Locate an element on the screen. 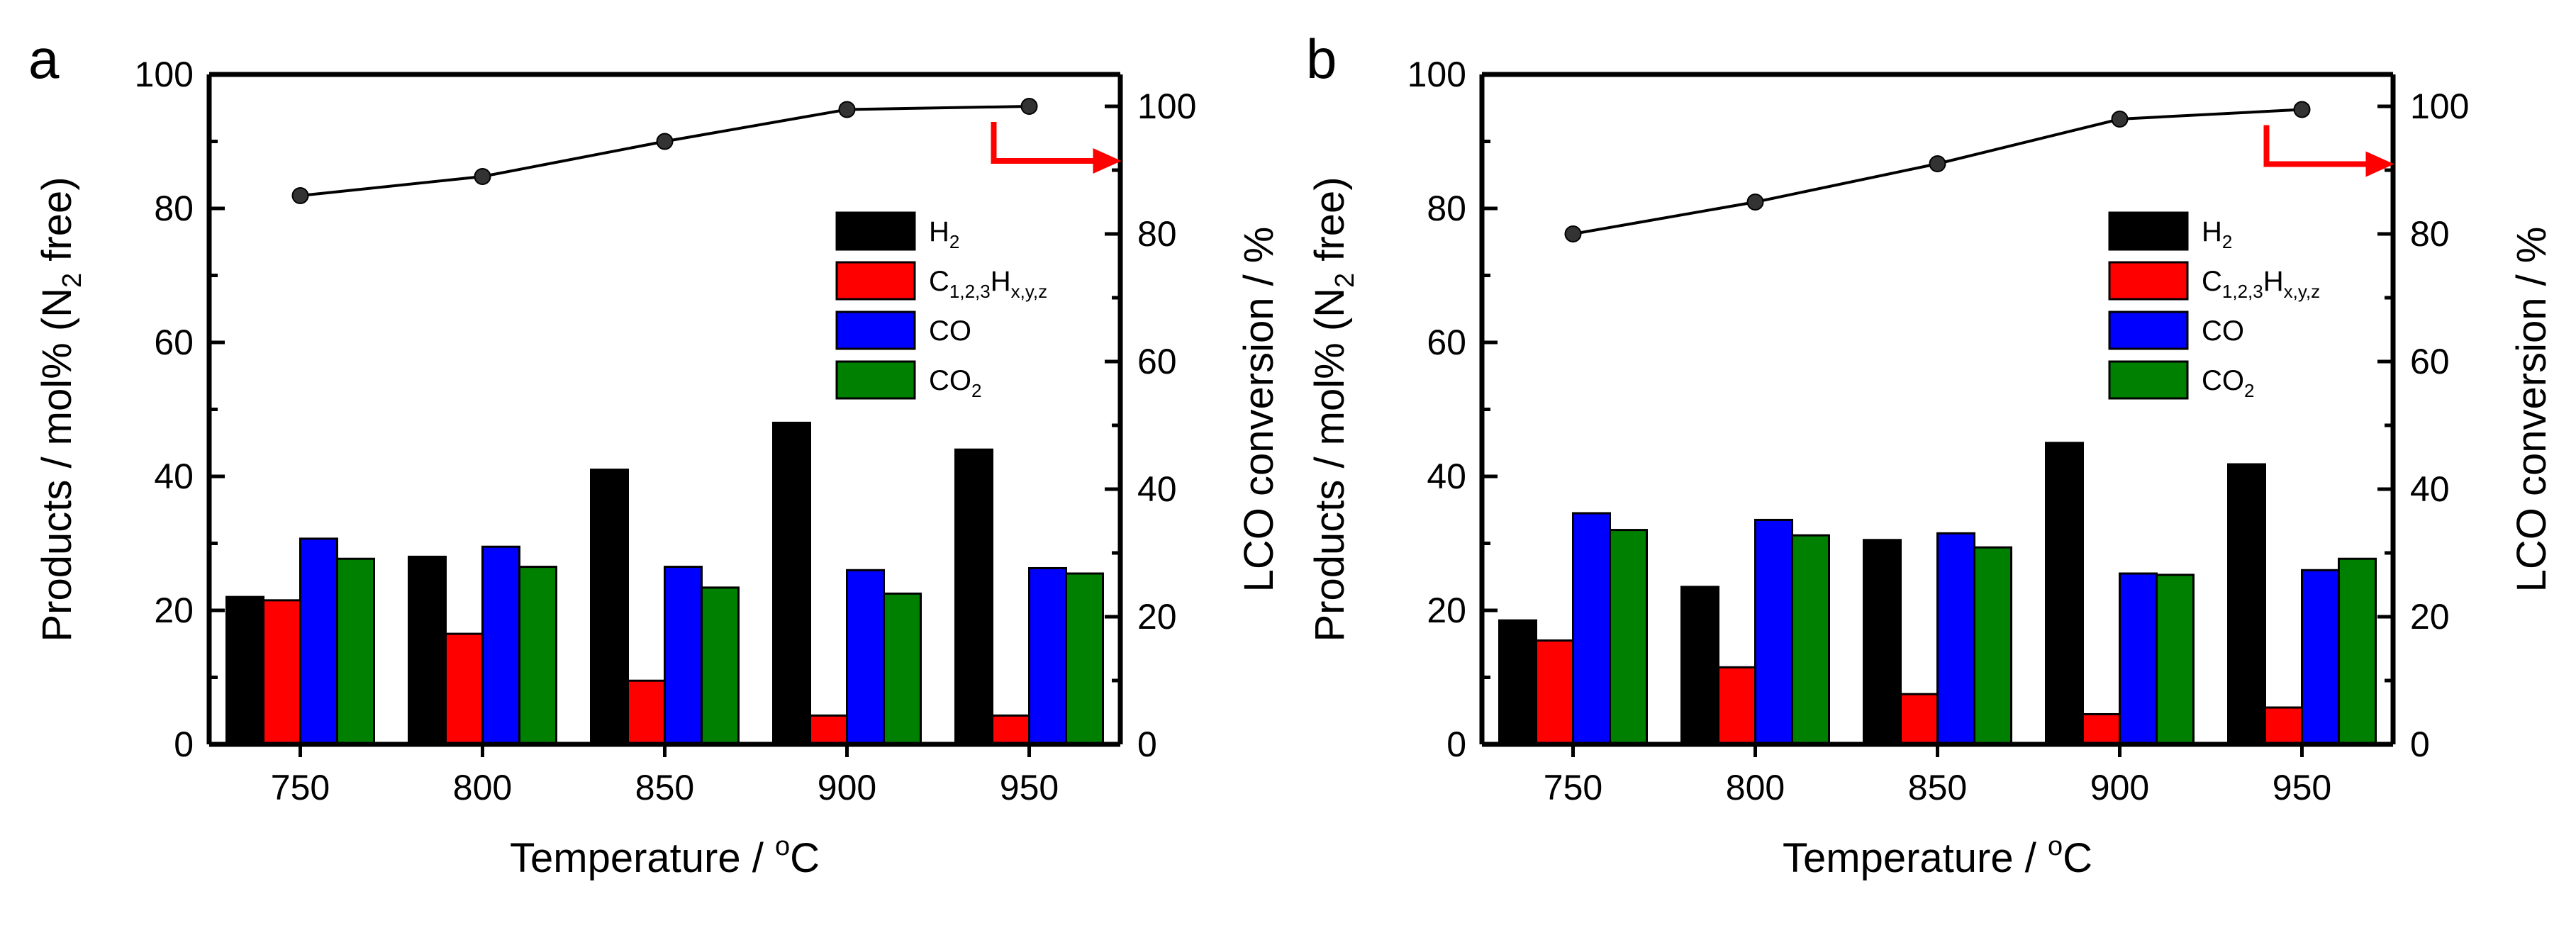 This screenshot has height=940, width=2576. panel-label: a is located at coordinates (44, 59).